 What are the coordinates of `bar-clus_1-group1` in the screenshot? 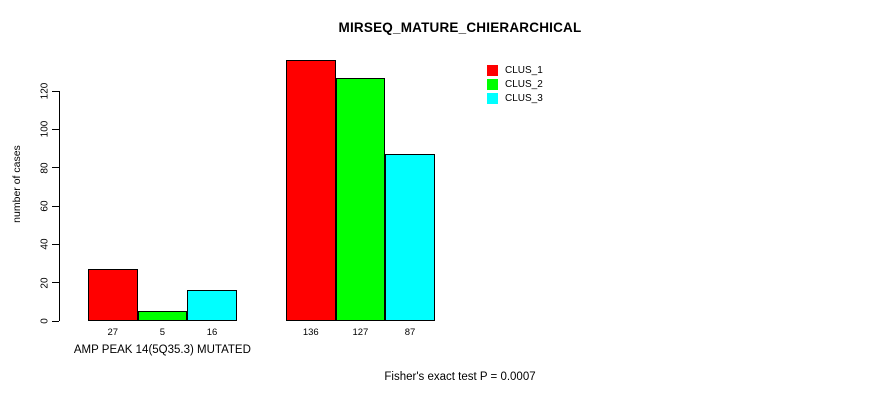 It's located at (113, 295).